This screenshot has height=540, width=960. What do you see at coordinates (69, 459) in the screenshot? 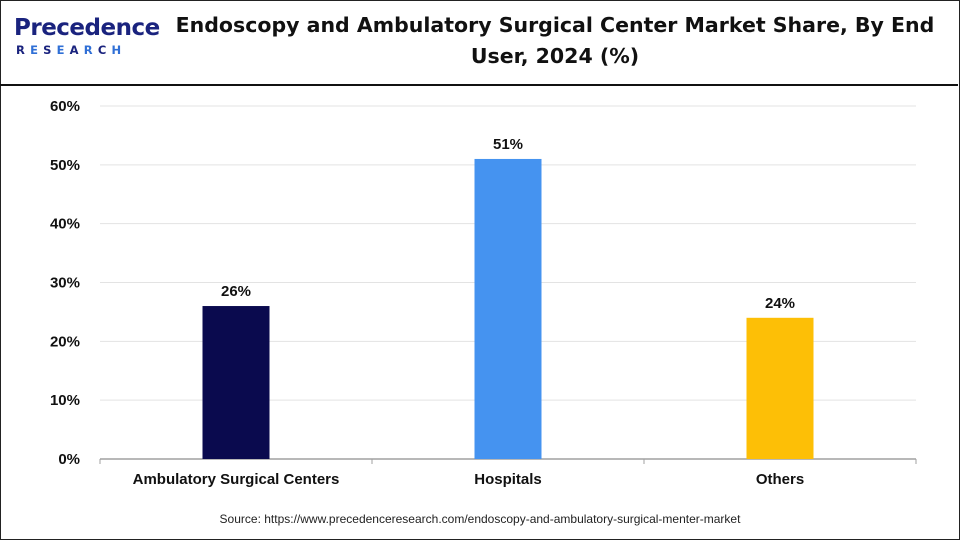
I see `y-tick-label: 0%` at bounding box center [69, 459].